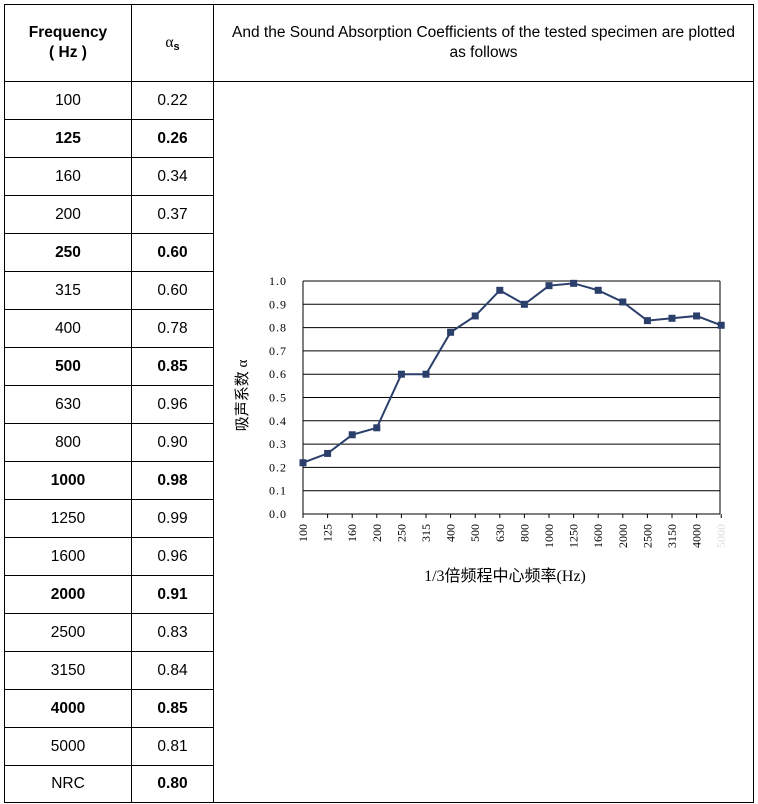  I want to click on frequency-cell: 2000, so click(68, 594).